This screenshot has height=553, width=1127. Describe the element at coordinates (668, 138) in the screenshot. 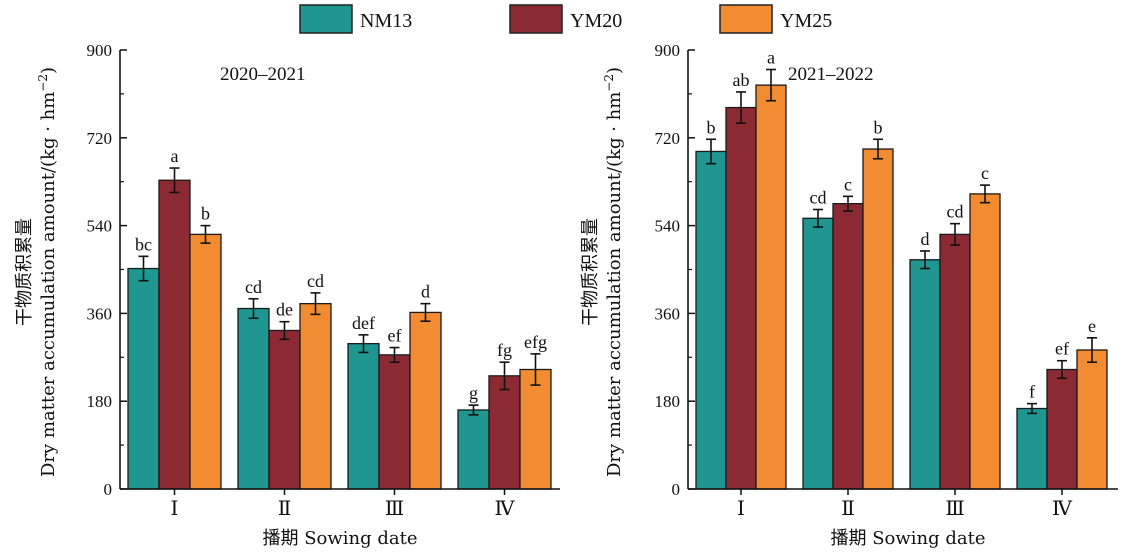

I see `y-tick-label: 720` at that location.